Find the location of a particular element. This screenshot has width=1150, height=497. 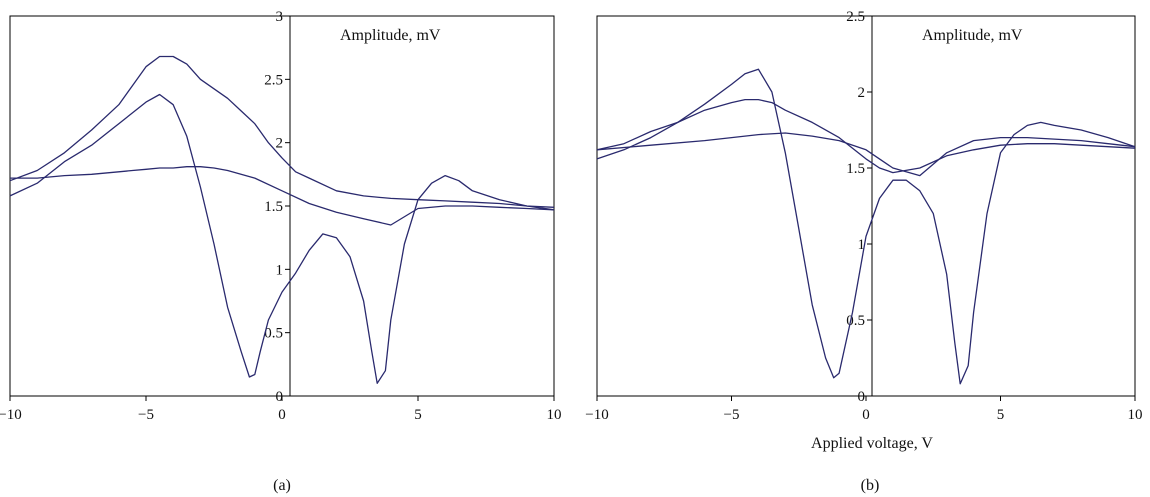

panel-label: (a) is located at coordinates (282, 485).